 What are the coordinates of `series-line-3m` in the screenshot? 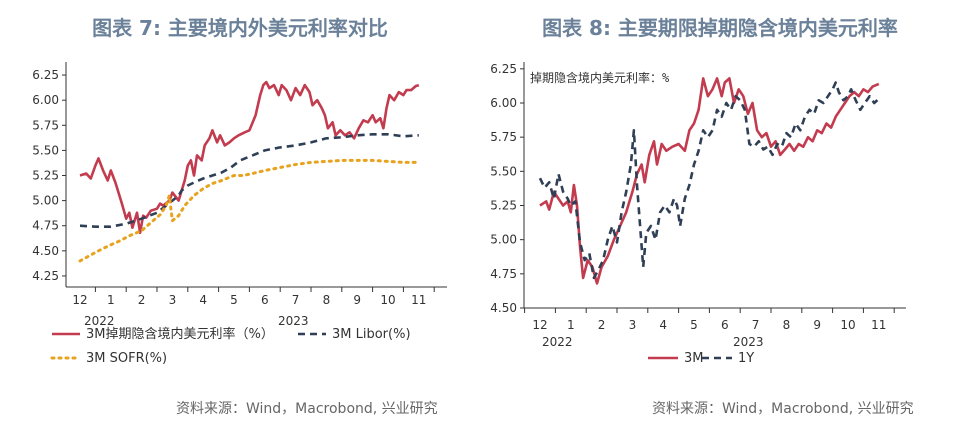 It's located at (249, 157).